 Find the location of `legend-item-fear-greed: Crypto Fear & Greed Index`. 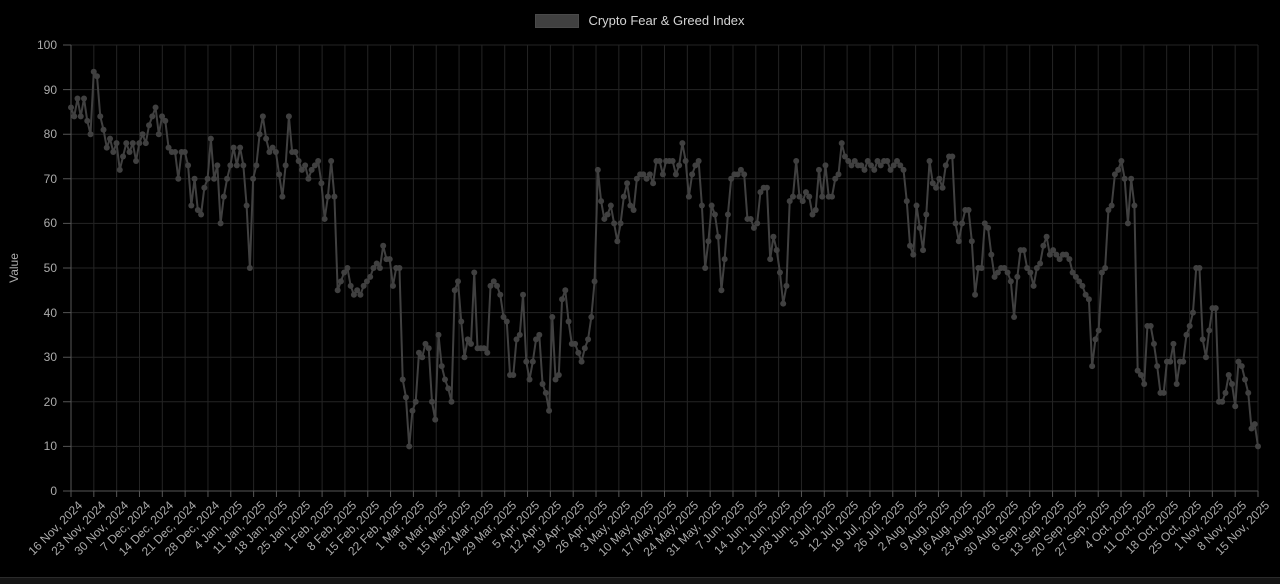

legend-item-fear-greed: Crypto Fear & Greed Index is located at coordinates (640, 20).